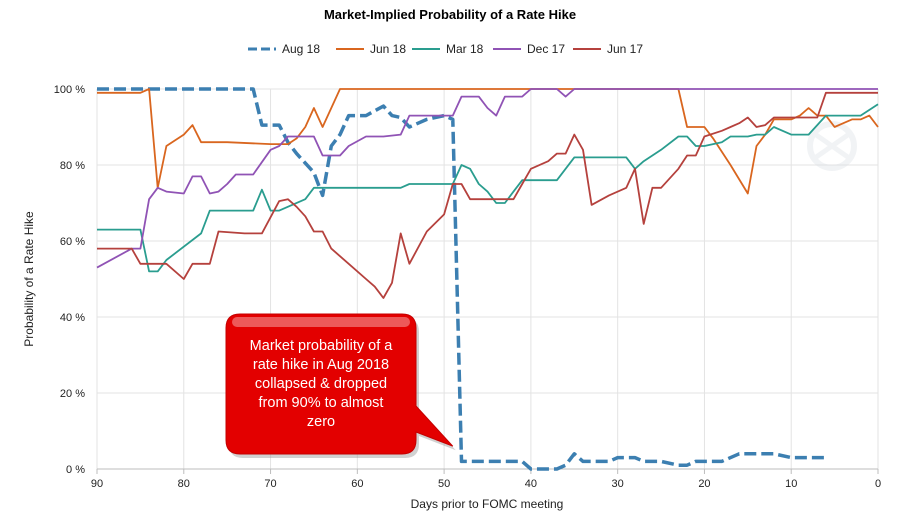  Describe the element at coordinates (487, 504) in the screenshot. I see `x-axis-title: Days prior to FOMC meeting` at that location.